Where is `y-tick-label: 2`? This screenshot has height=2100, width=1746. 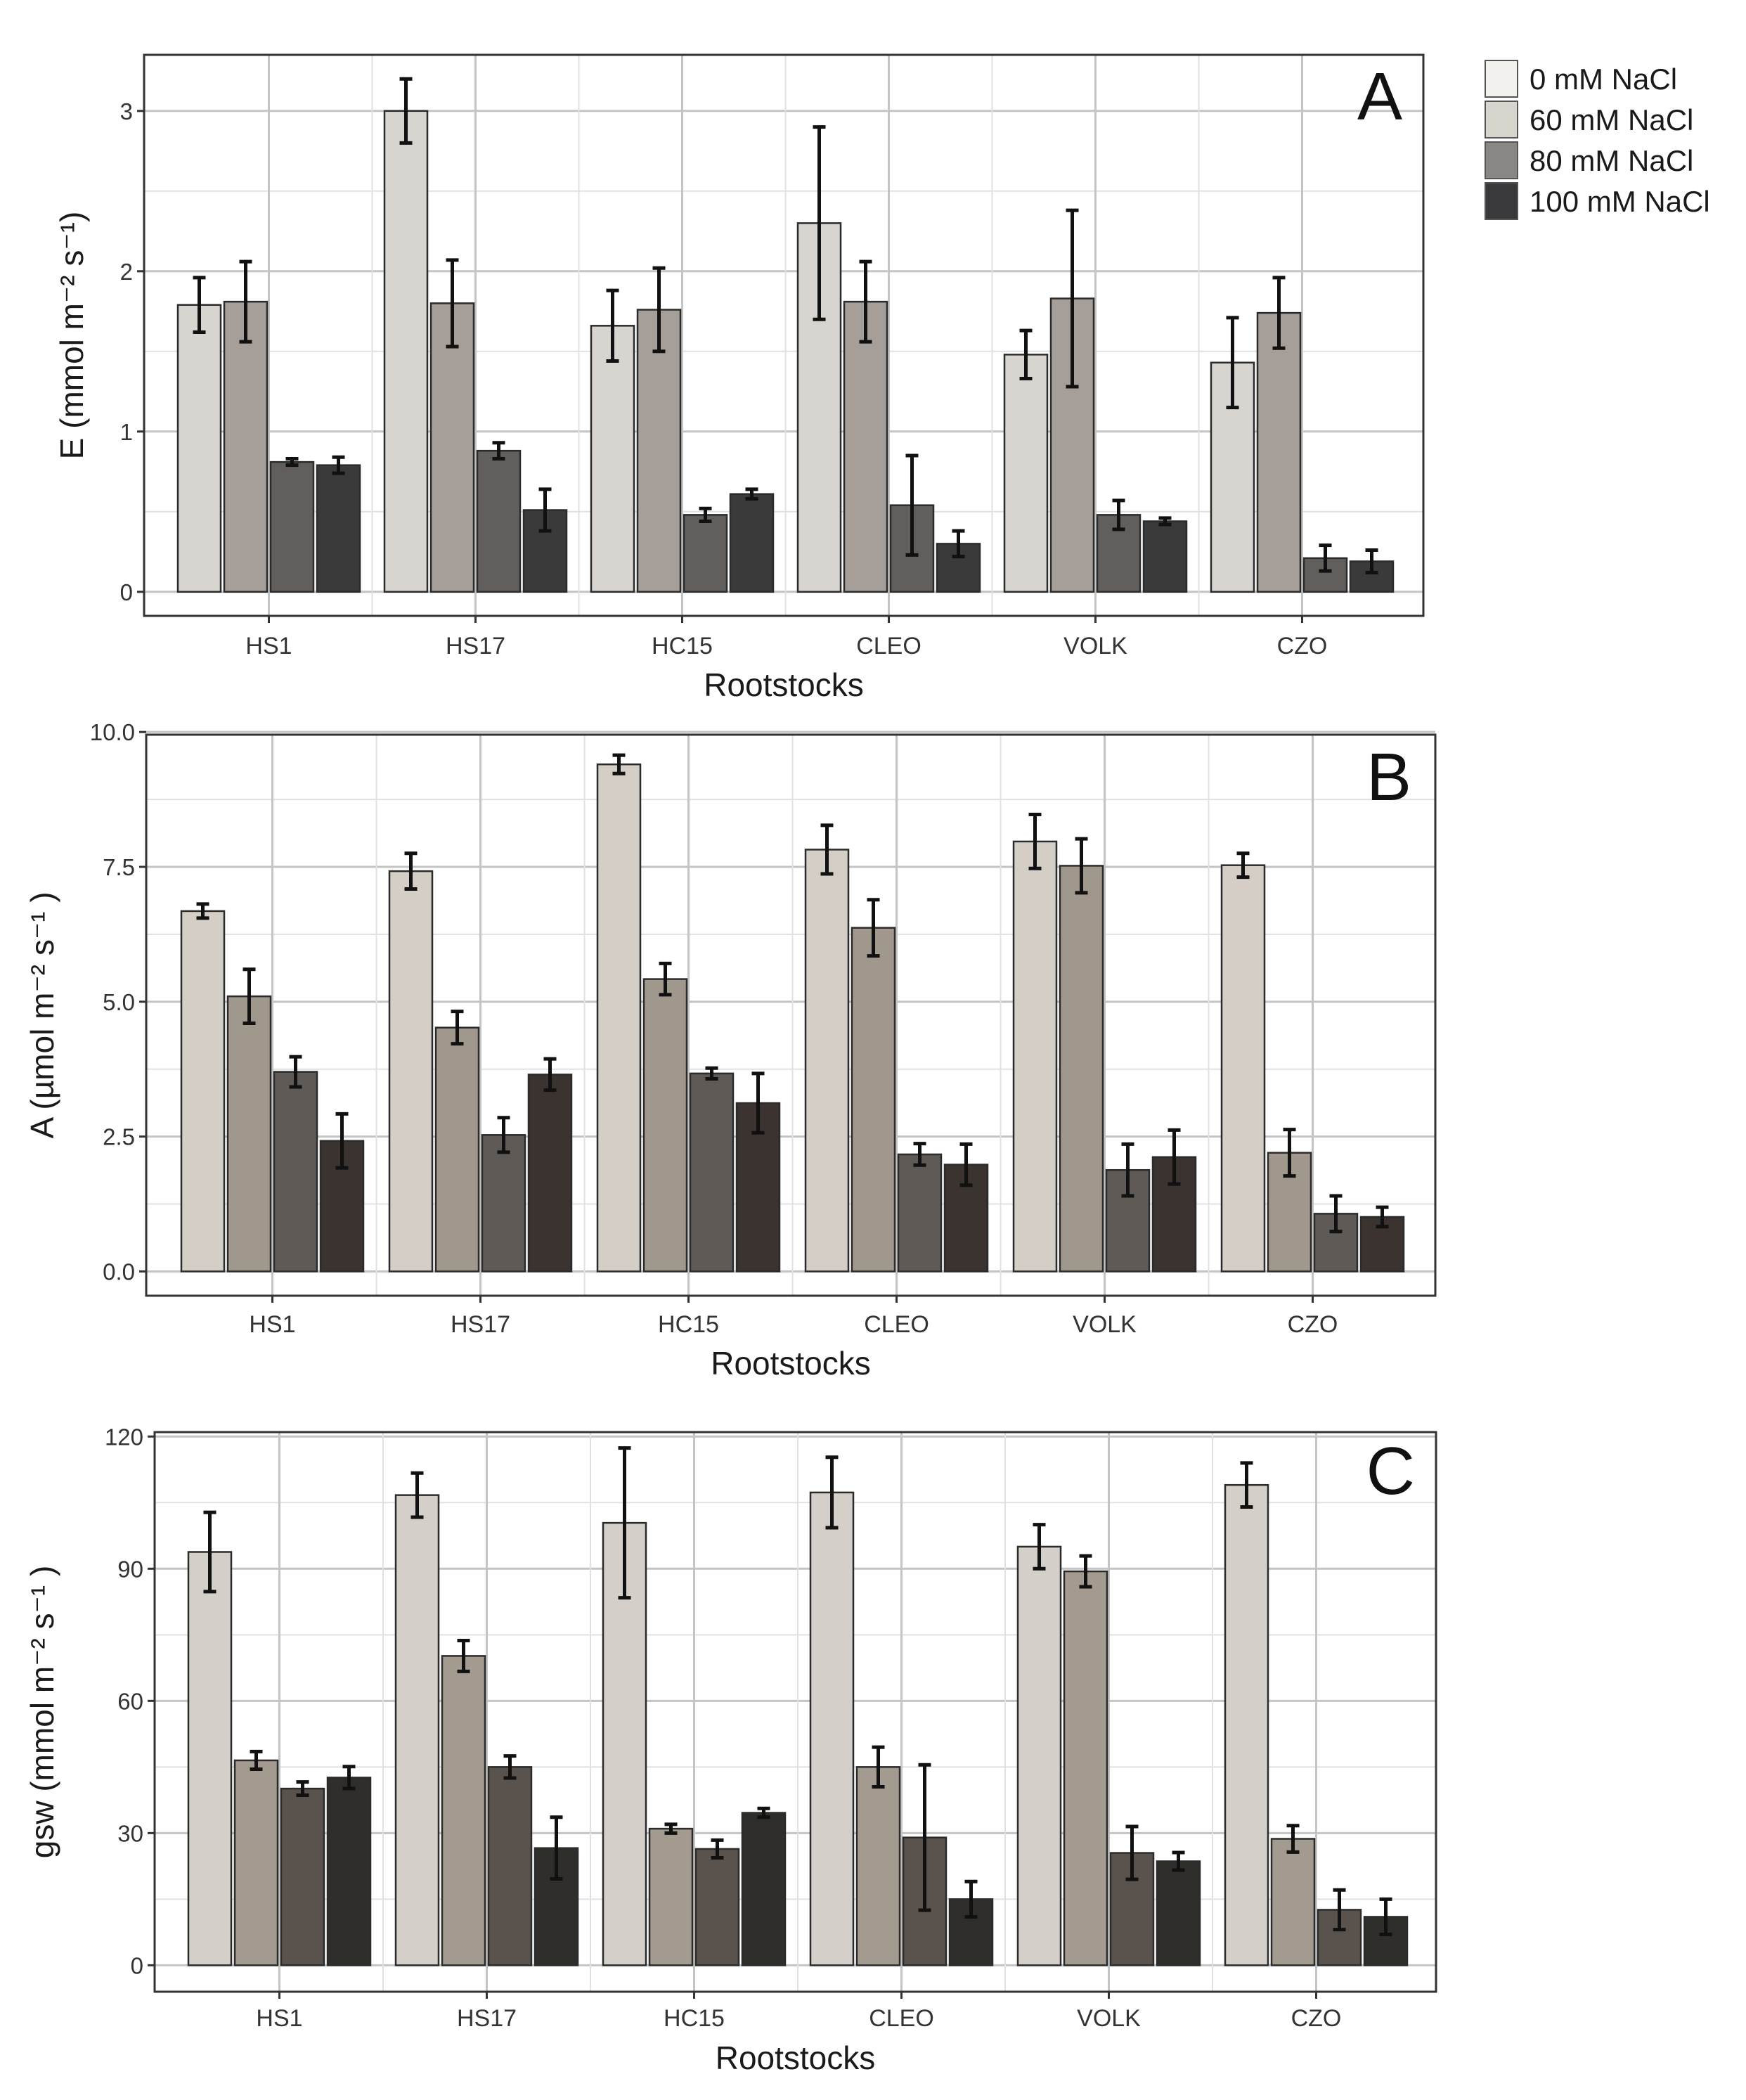
y-tick-label: 2 is located at coordinates (127, 272).